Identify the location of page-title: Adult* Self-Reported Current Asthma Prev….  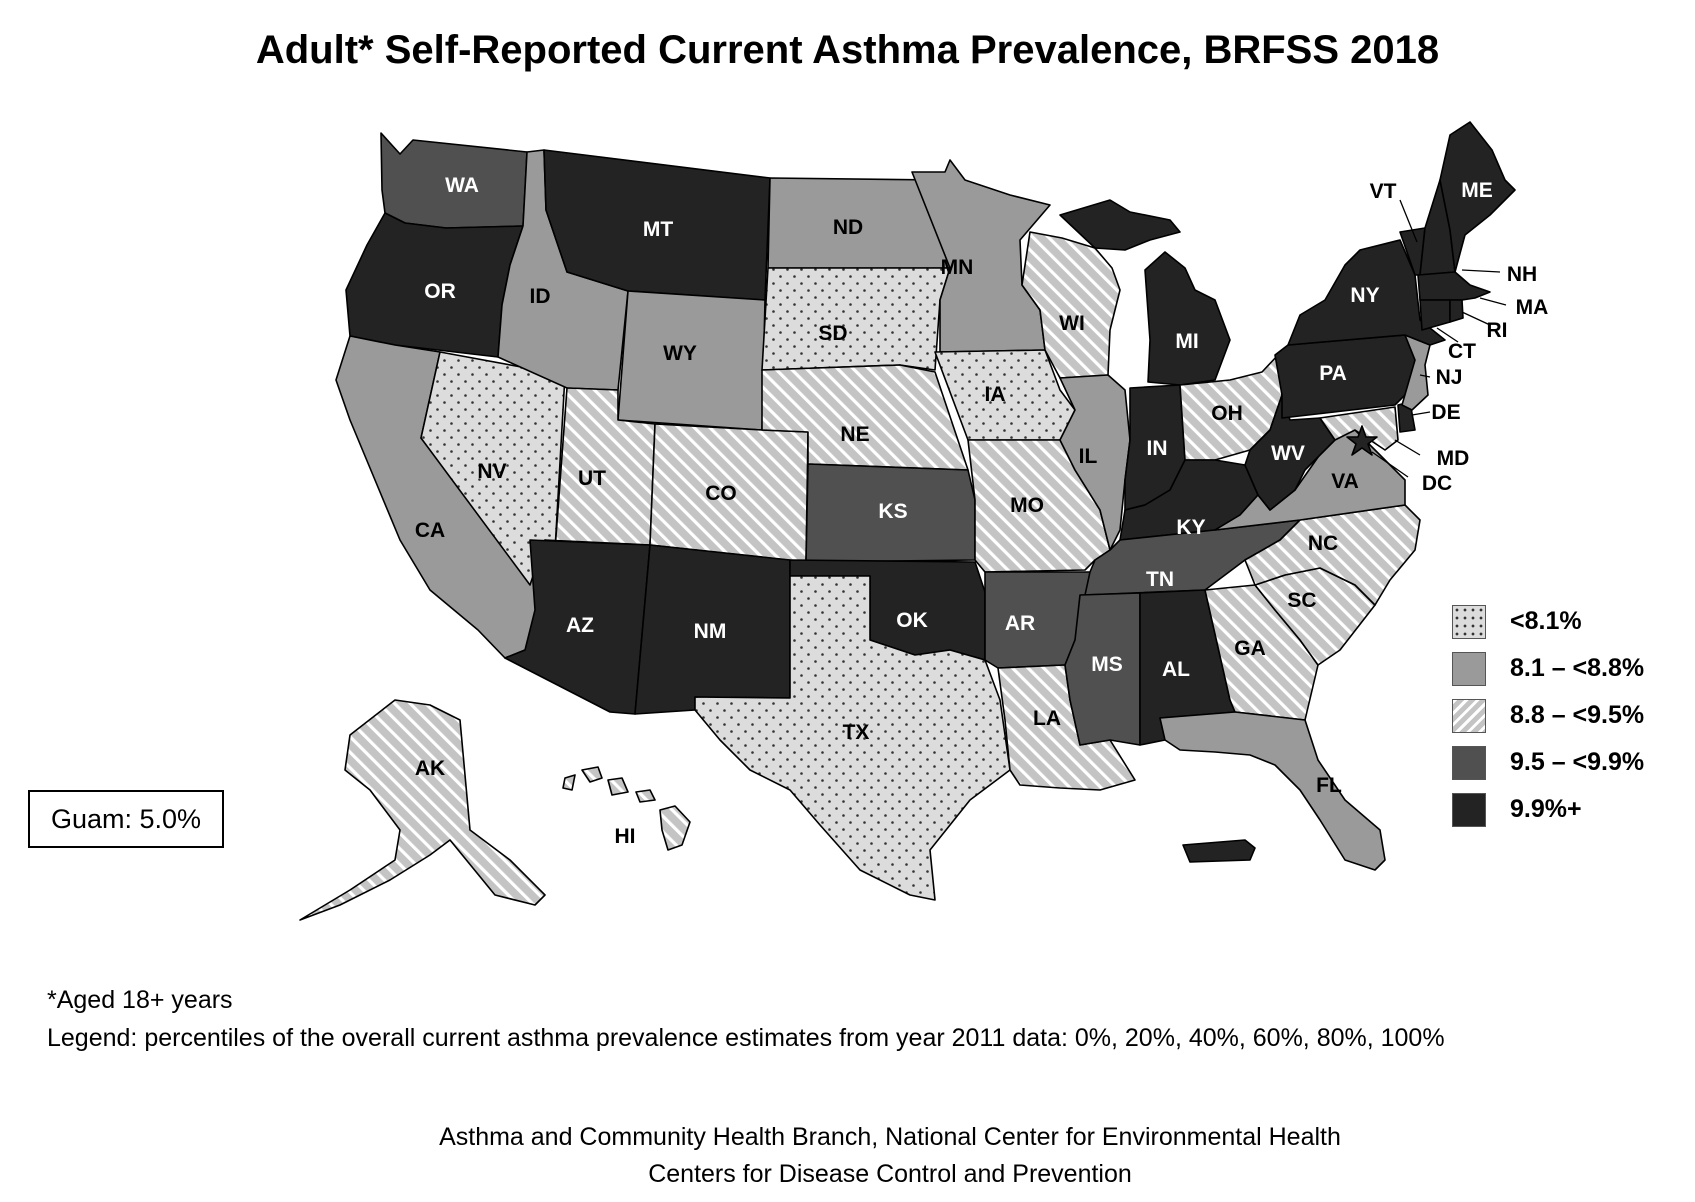
(847, 50).